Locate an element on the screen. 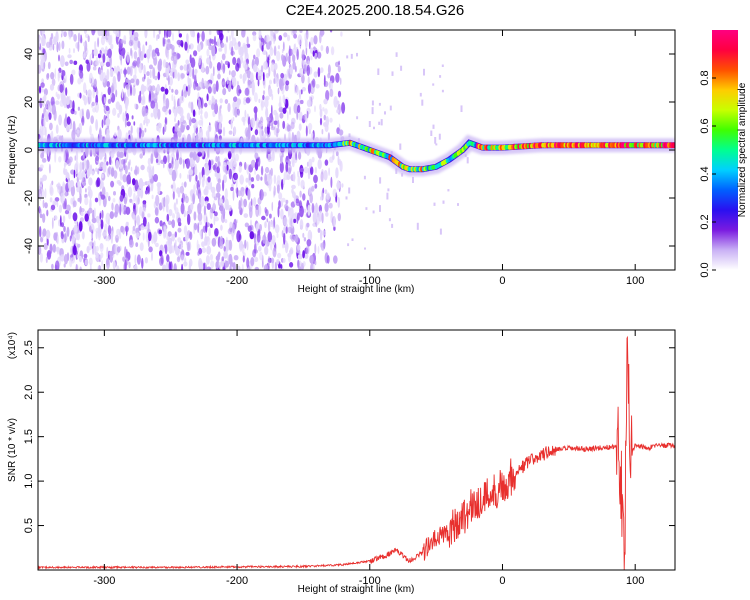  colorbar-tick-label: 0.8 is located at coordinates (705, 77).